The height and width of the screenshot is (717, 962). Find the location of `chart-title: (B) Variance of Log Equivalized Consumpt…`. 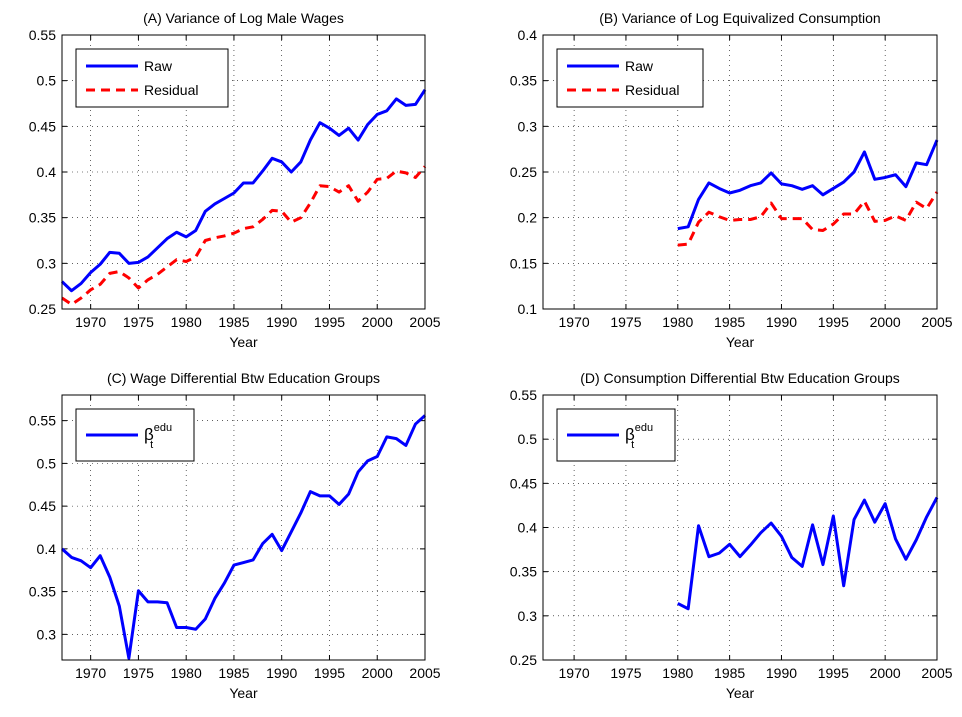

chart-title: (B) Variance of Log Equivalized Consumpt… is located at coordinates (739, 18).